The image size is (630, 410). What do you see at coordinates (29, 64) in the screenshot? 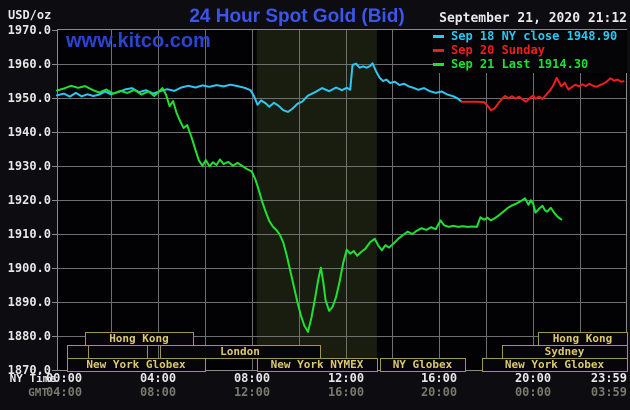
I see `y-axis-tick-label: 1960.0` at bounding box center [29, 64].